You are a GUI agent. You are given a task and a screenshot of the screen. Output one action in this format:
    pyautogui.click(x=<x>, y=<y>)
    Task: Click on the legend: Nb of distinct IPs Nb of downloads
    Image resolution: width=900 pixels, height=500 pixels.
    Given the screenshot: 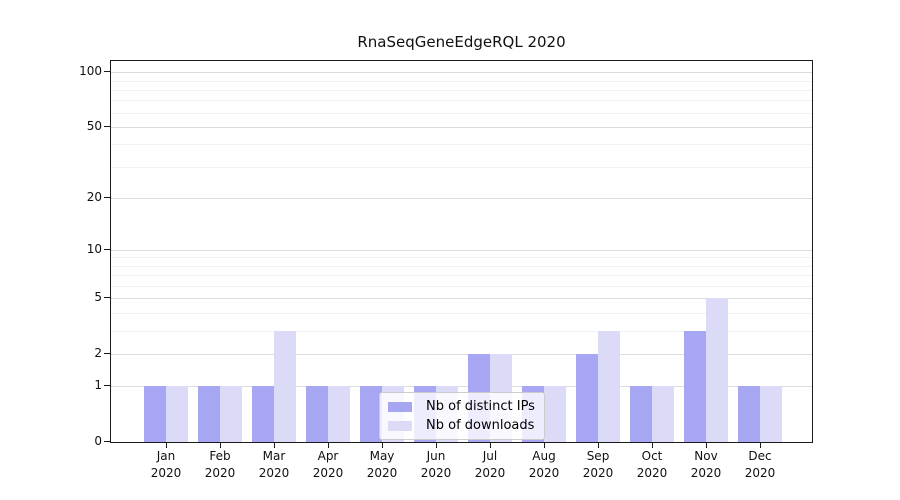 What is the action you would take?
    pyautogui.click(x=462, y=416)
    